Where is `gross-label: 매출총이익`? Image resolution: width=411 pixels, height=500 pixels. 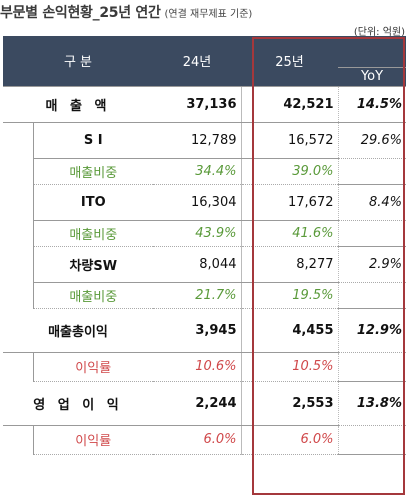 gross-label: 매출총이익 is located at coordinates (78, 330).